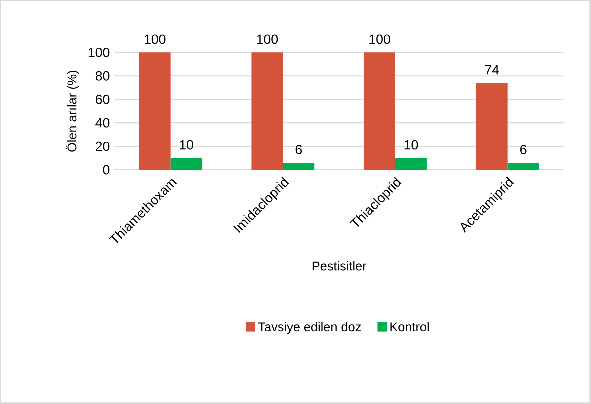 This screenshot has width=591, height=404. Describe the element at coordinates (106, 170) in the screenshot. I see `y-tick-label: 0` at that location.